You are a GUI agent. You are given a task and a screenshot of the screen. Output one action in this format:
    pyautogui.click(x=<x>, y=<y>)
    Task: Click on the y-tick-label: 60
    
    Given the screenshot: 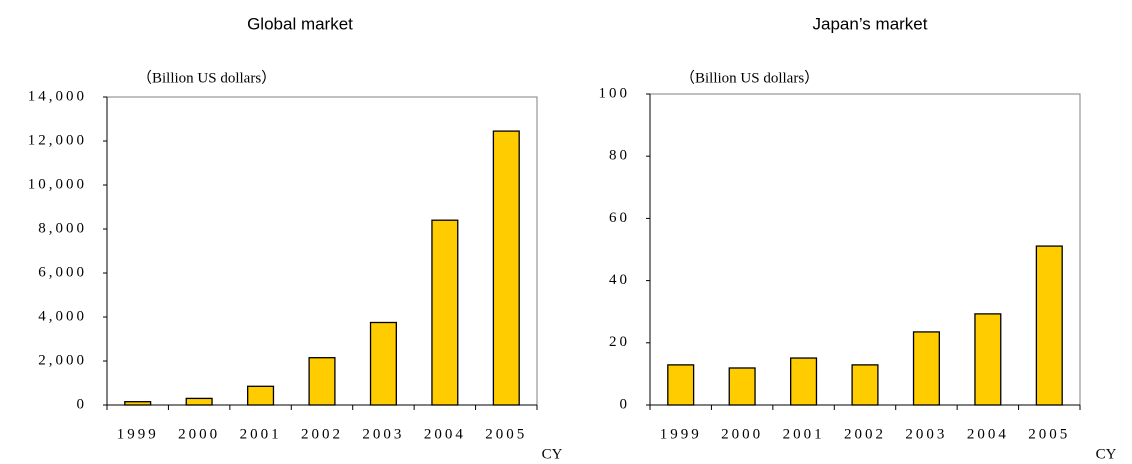 What is the action you would take?
    pyautogui.click(x=619, y=218)
    